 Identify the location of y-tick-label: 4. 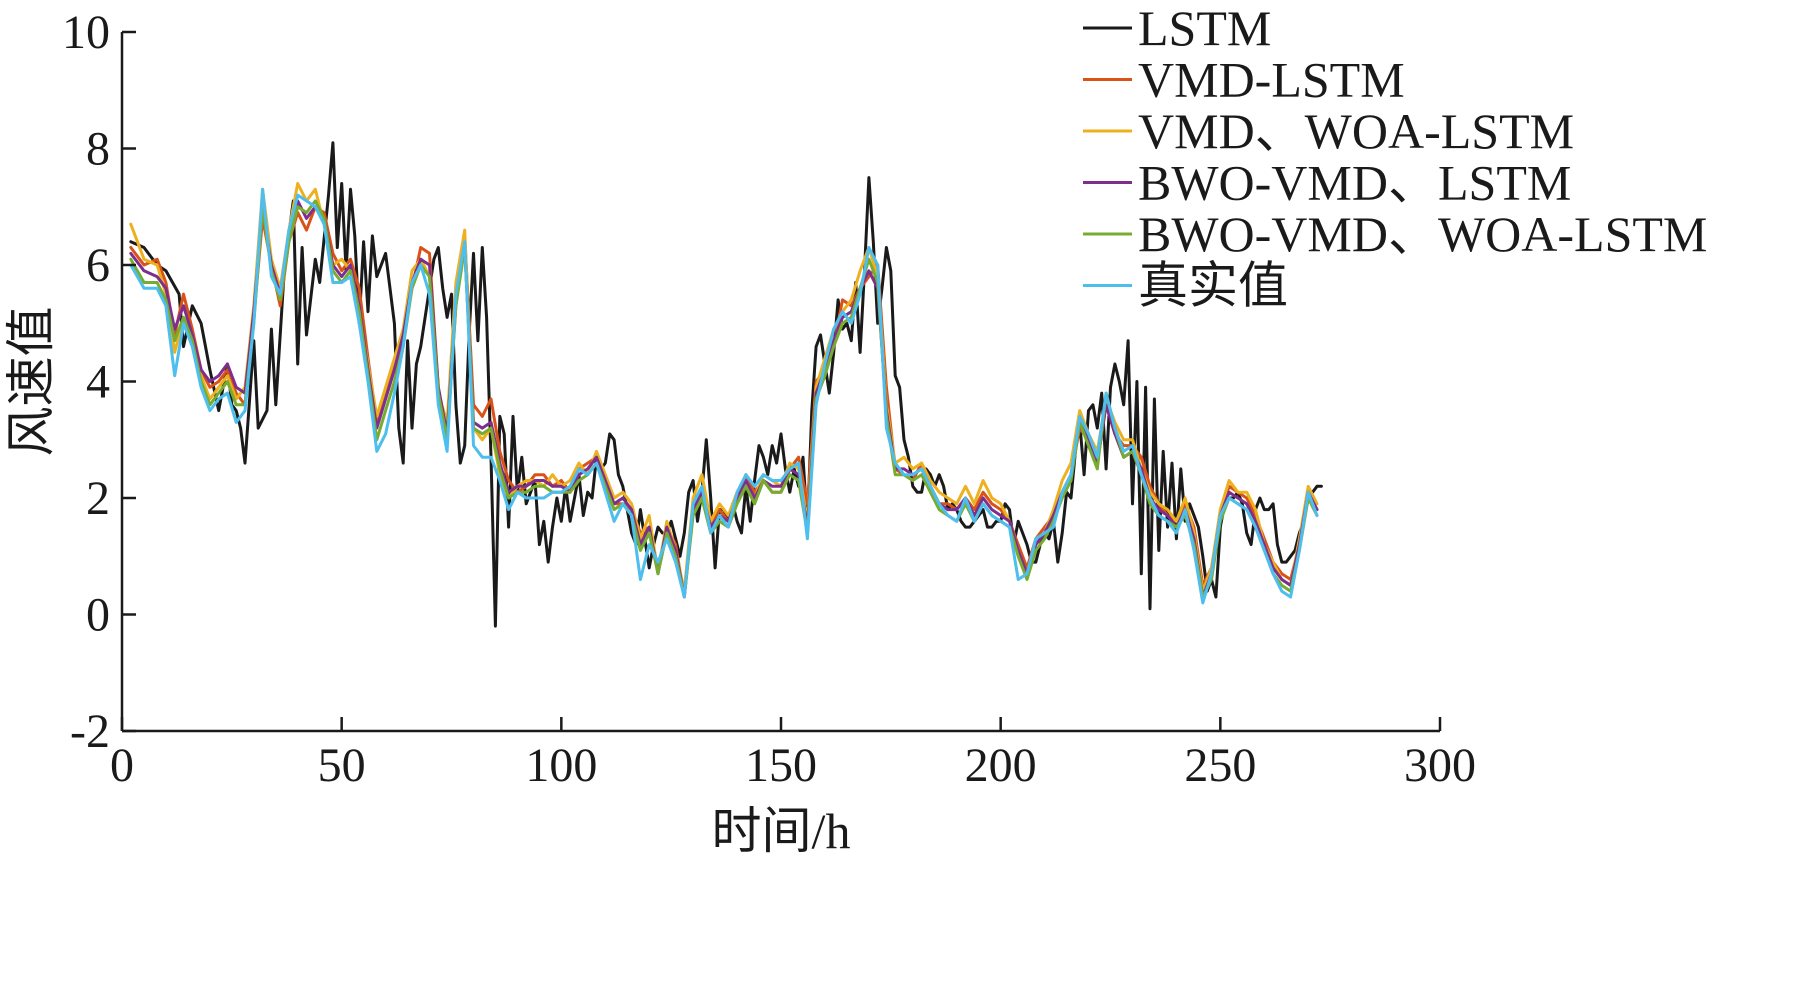
(98, 382).